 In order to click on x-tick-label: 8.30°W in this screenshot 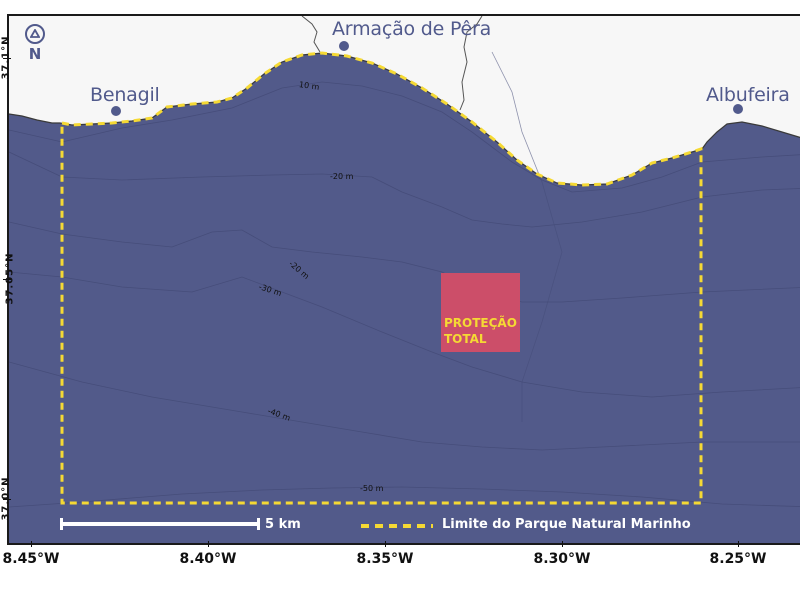, I will do `click(562, 559)`.